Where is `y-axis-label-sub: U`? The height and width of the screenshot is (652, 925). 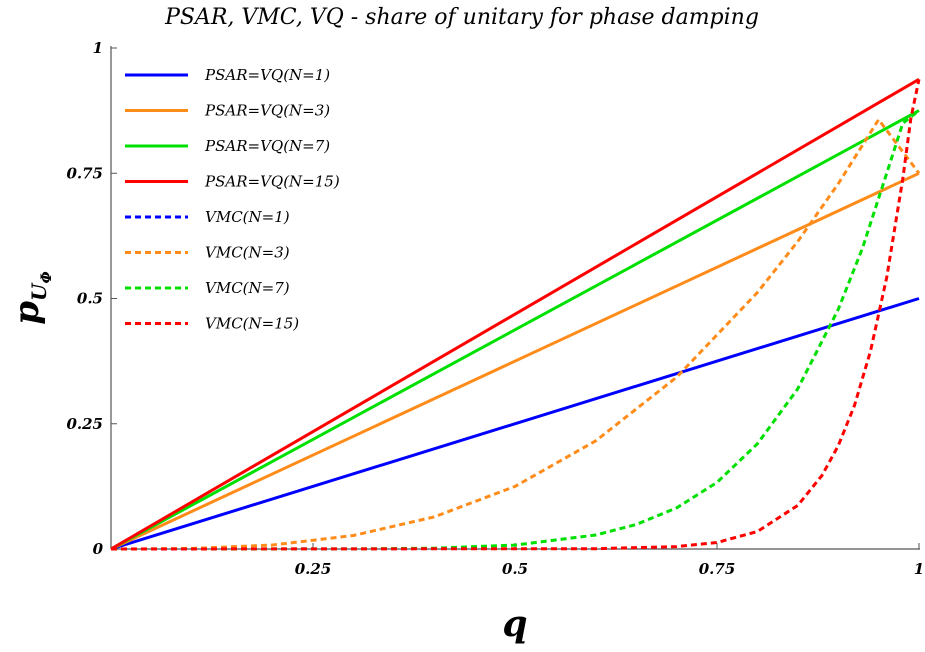
y-axis-label-sub: U is located at coordinates (39, 291).